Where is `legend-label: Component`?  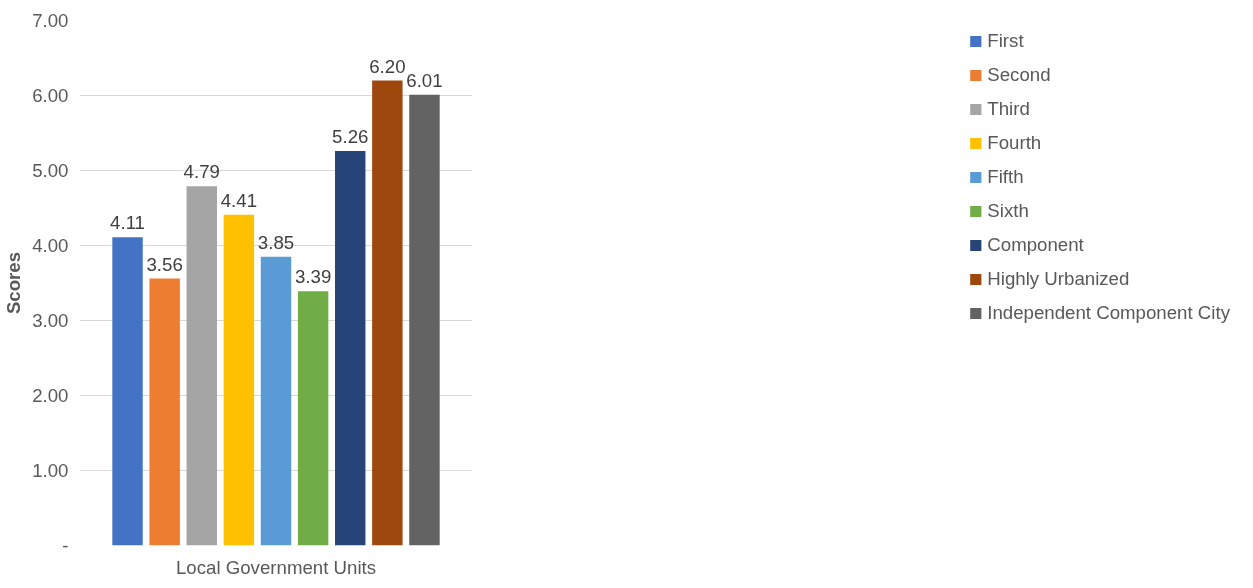 legend-label: Component is located at coordinates (1035, 245).